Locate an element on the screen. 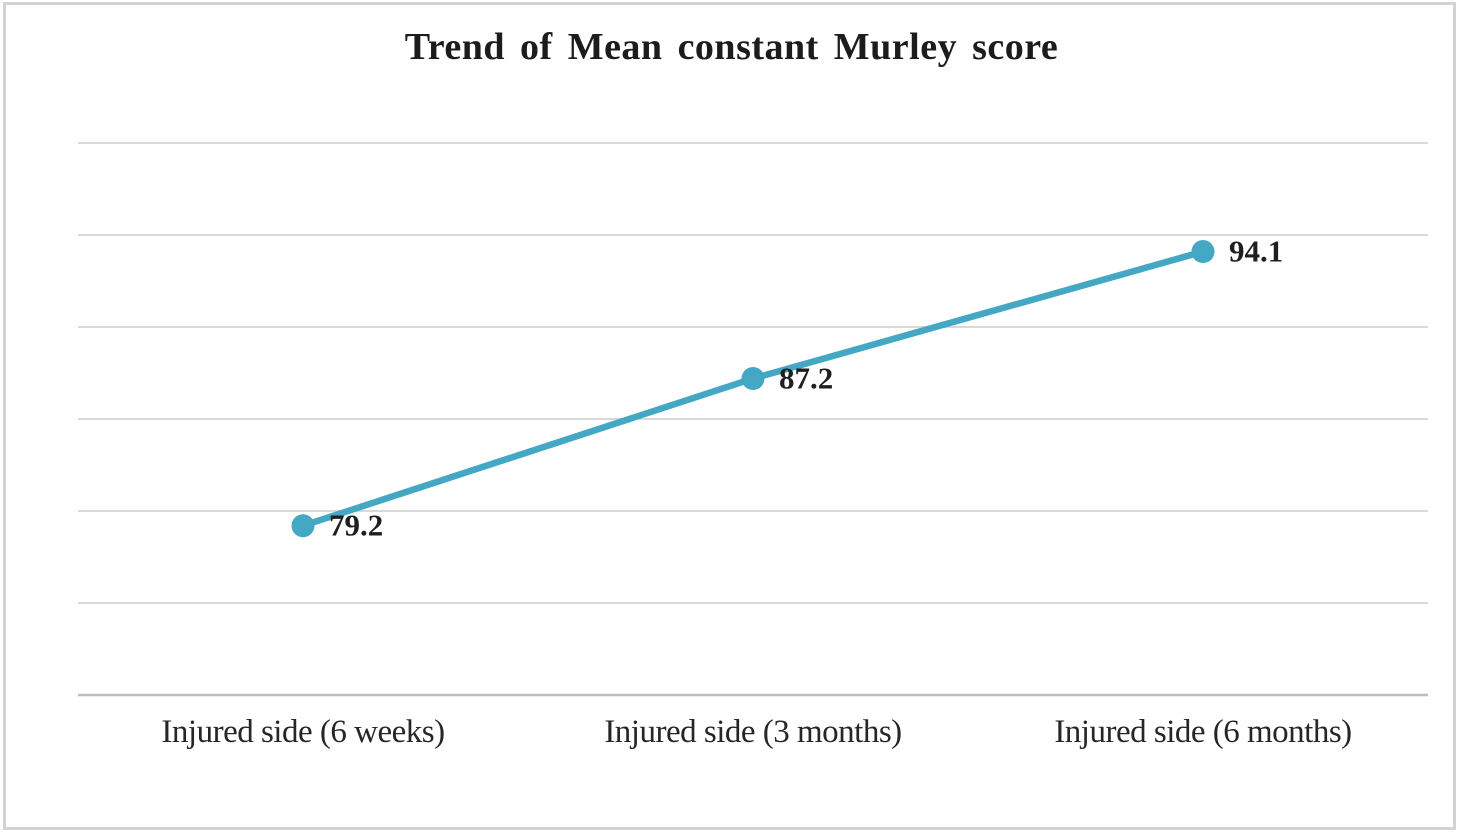 This screenshot has width=1463, height=839. x-axis-category-label: Injured side (3 months) is located at coordinates (753, 732).